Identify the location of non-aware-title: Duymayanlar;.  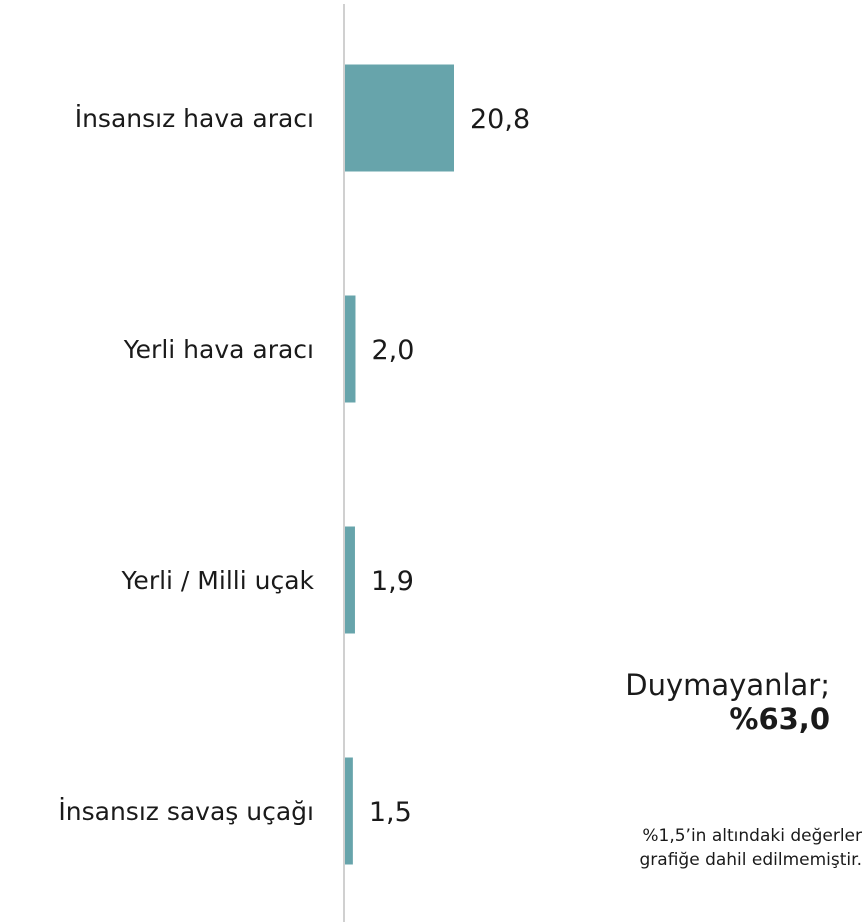
(727, 685).